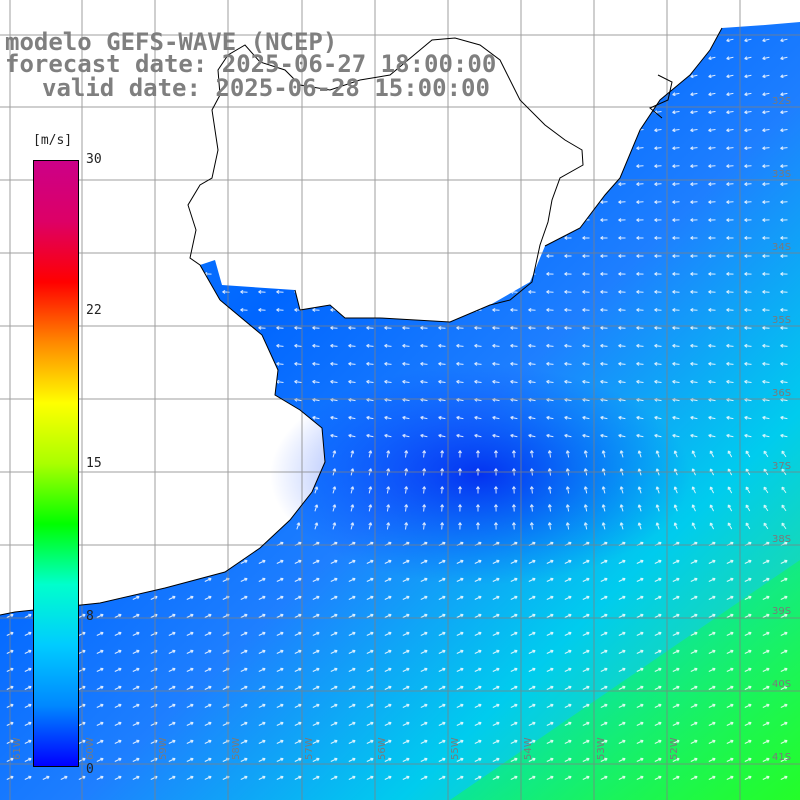 Image resolution: width=800 pixels, height=800 pixels. I want to click on latitude-label: 33S, so click(781, 174).